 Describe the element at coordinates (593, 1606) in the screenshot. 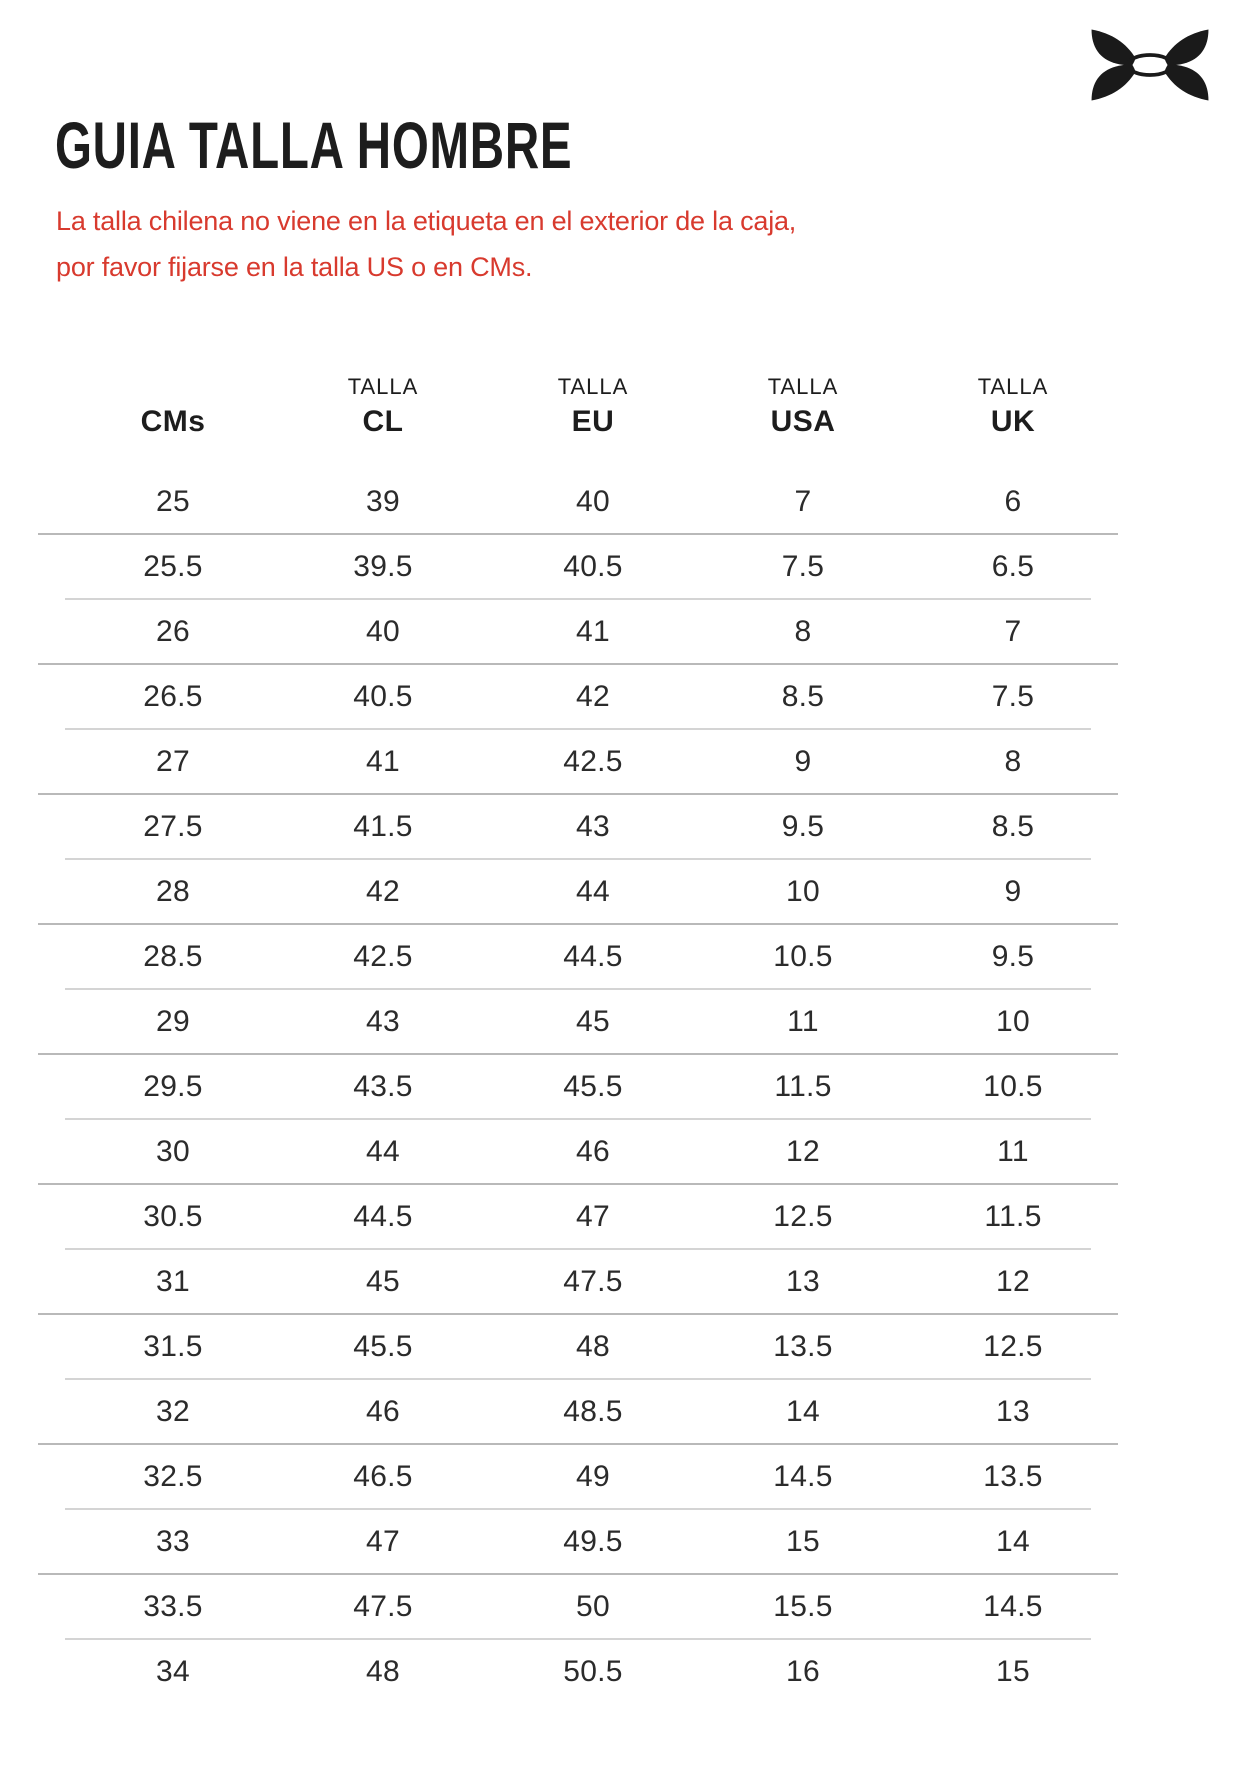

I see `size-cell: 50` at that location.